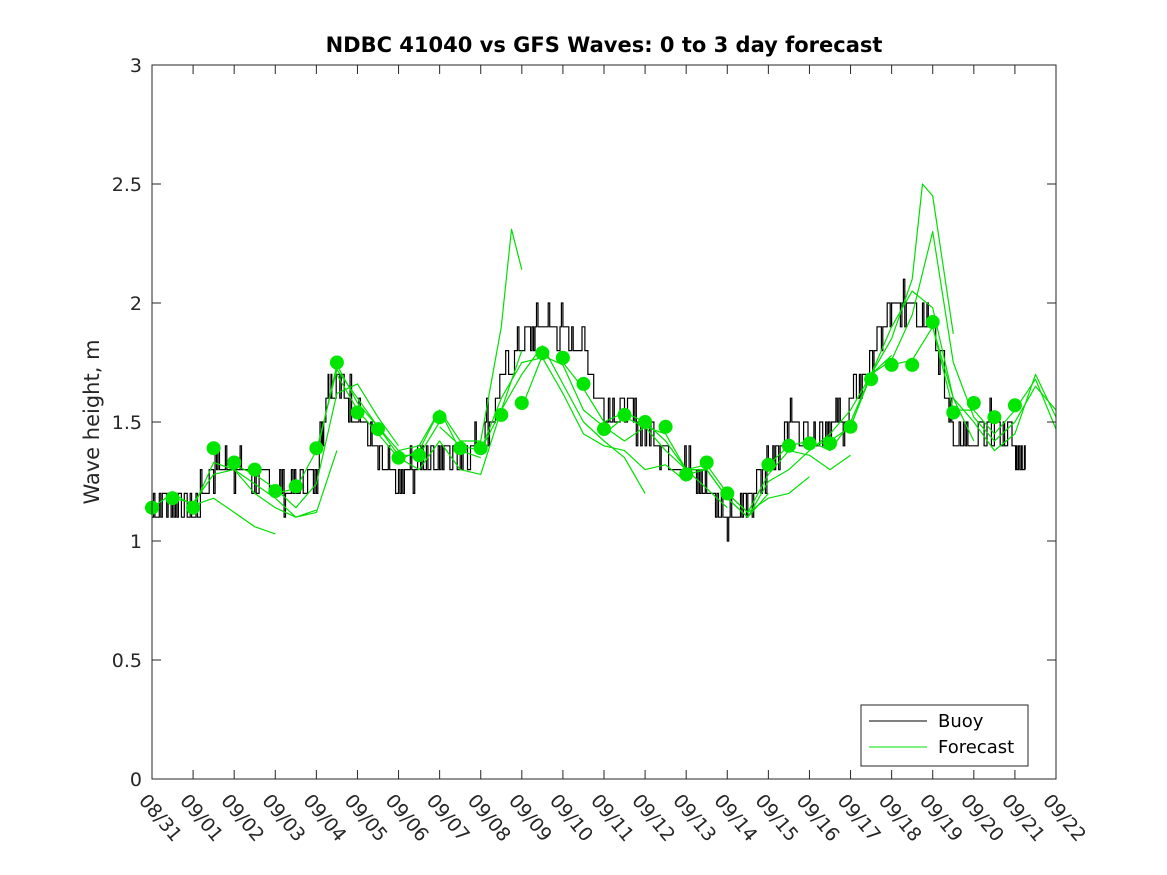 Image resolution: width=1167 pixels, height=875 pixels. I want to click on y-tick-label-1: 0.5, so click(127, 661).